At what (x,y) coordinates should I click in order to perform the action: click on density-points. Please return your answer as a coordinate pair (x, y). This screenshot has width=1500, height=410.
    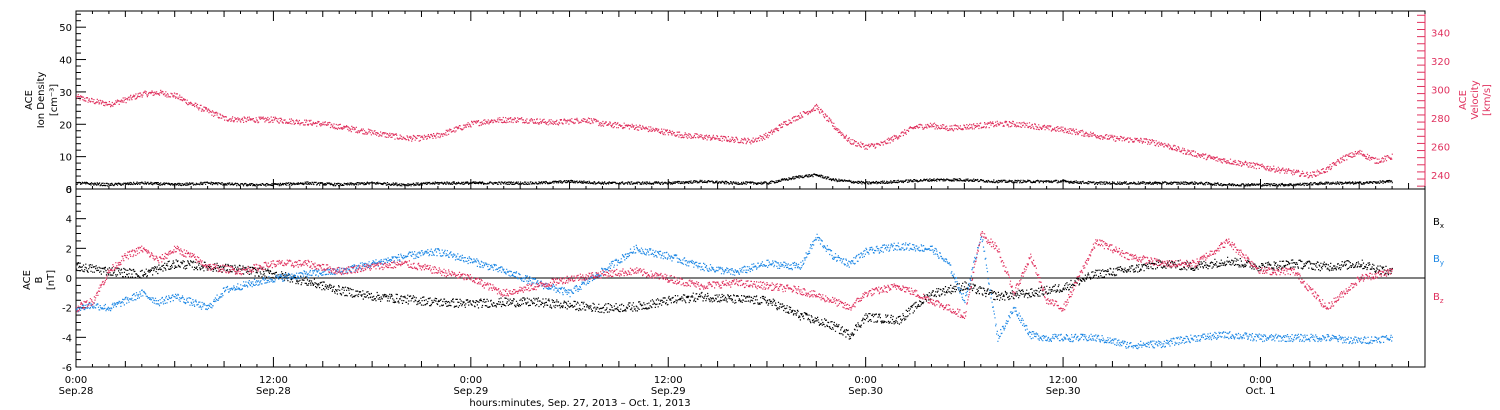
    Looking at the image, I should click on (734, 180).